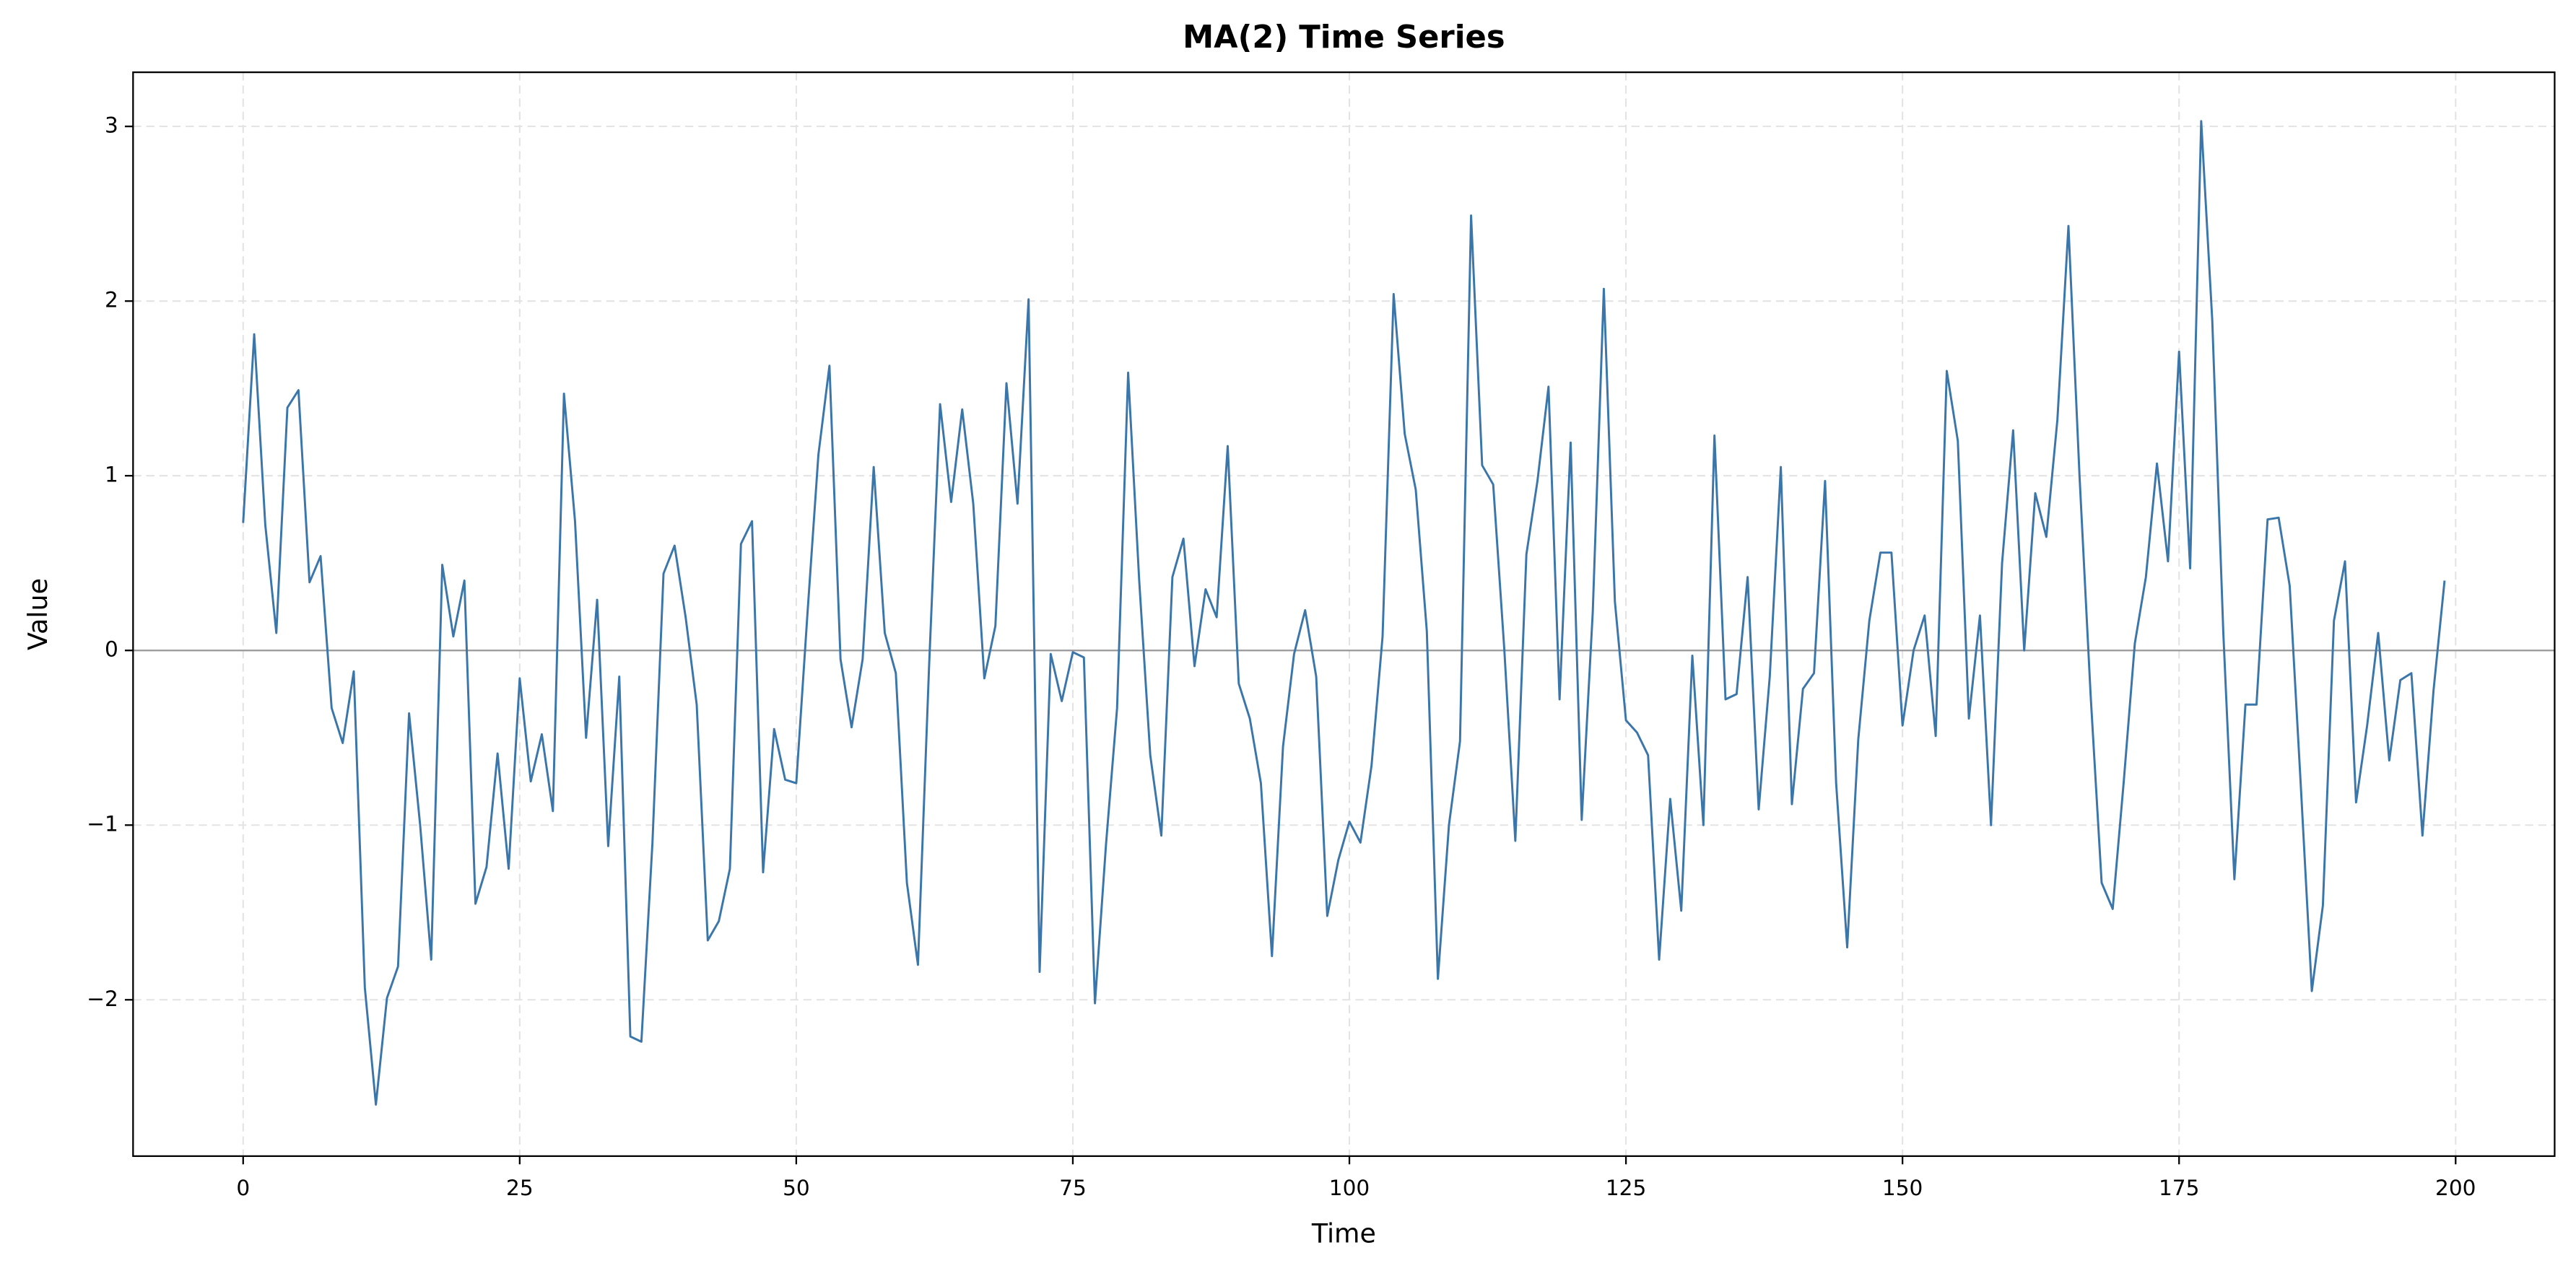 The height and width of the screenshot is (1276, 2576). I want to click on x-tick-label: 125, so click(1626, 1188).